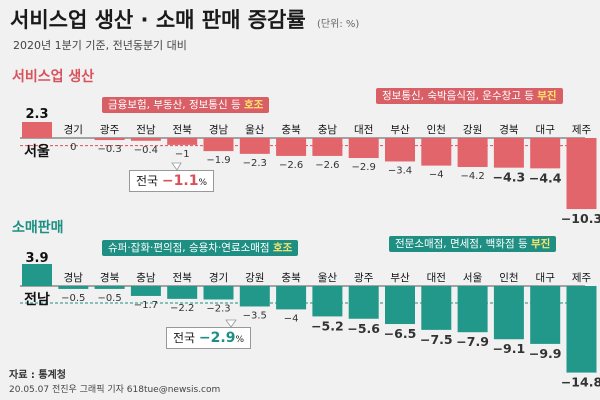  What do you see at coordinates (183, 130) in the screenshot?
I see `service-category-label: 전북` at bounding box center [183, 130].